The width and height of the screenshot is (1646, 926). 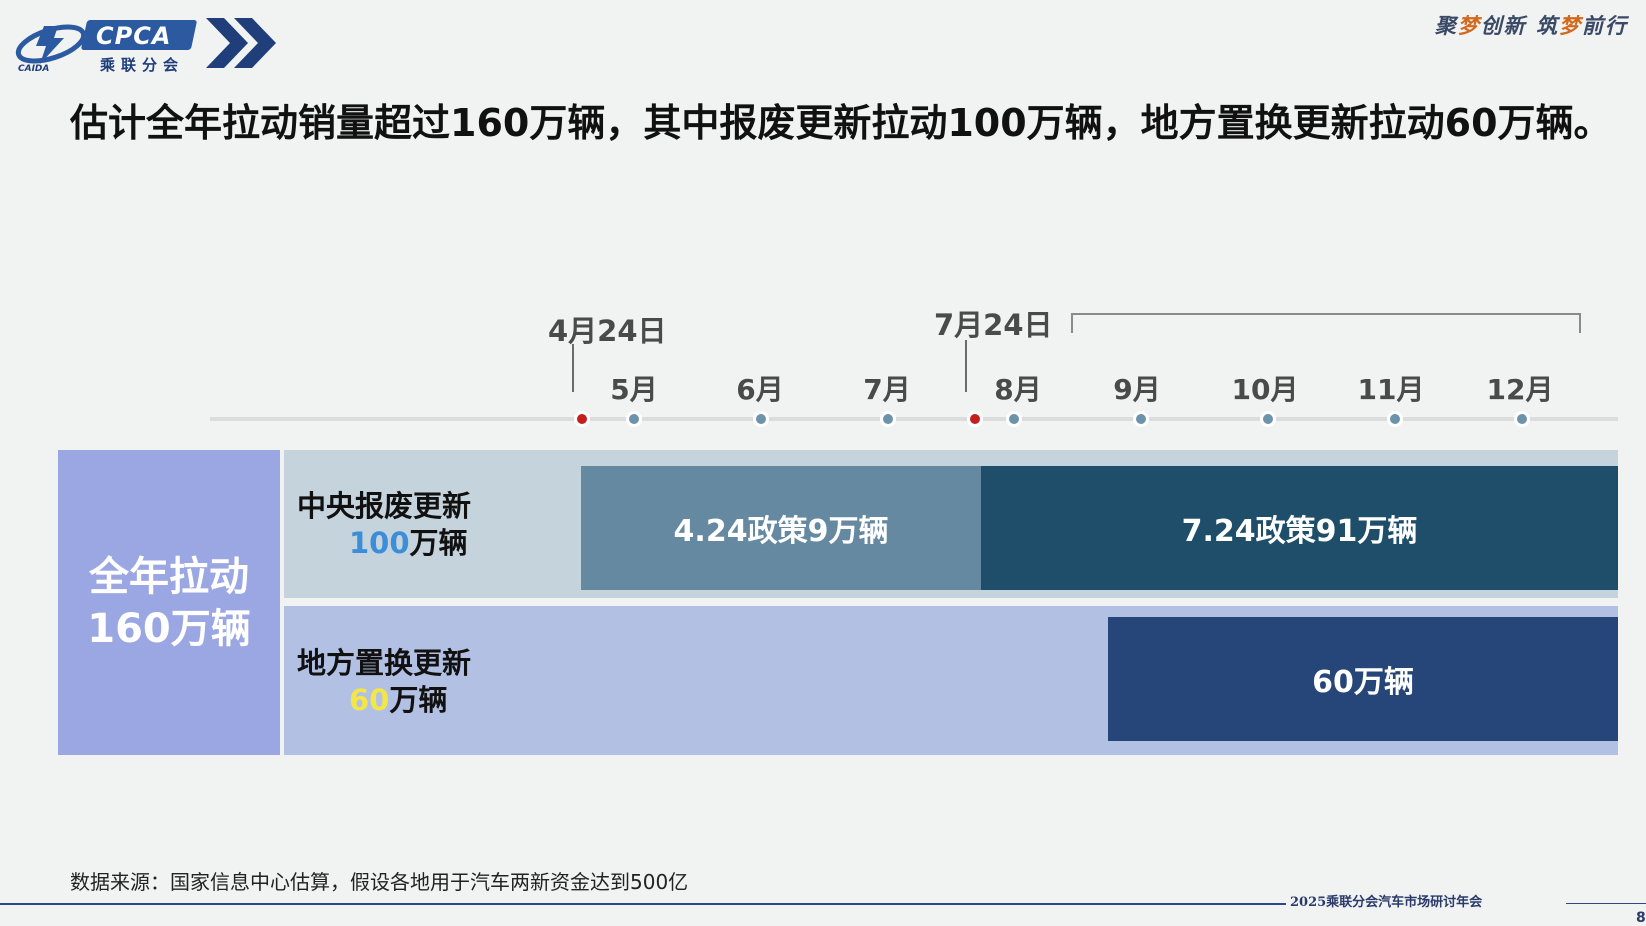 What do you see at coordinates (1018, 389) in the screenshot?
I see `month-label: 8月` at bounding box center [1018, 389].